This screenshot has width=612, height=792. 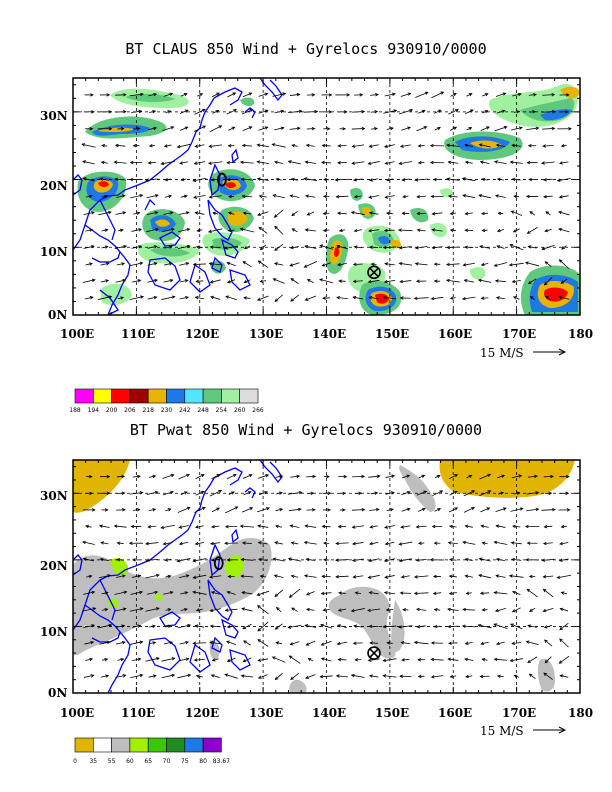 What do you see at coordinates (185, 410) in the screenshot?
I see `colorbar-label: 242` at bounding box center [185, 410].